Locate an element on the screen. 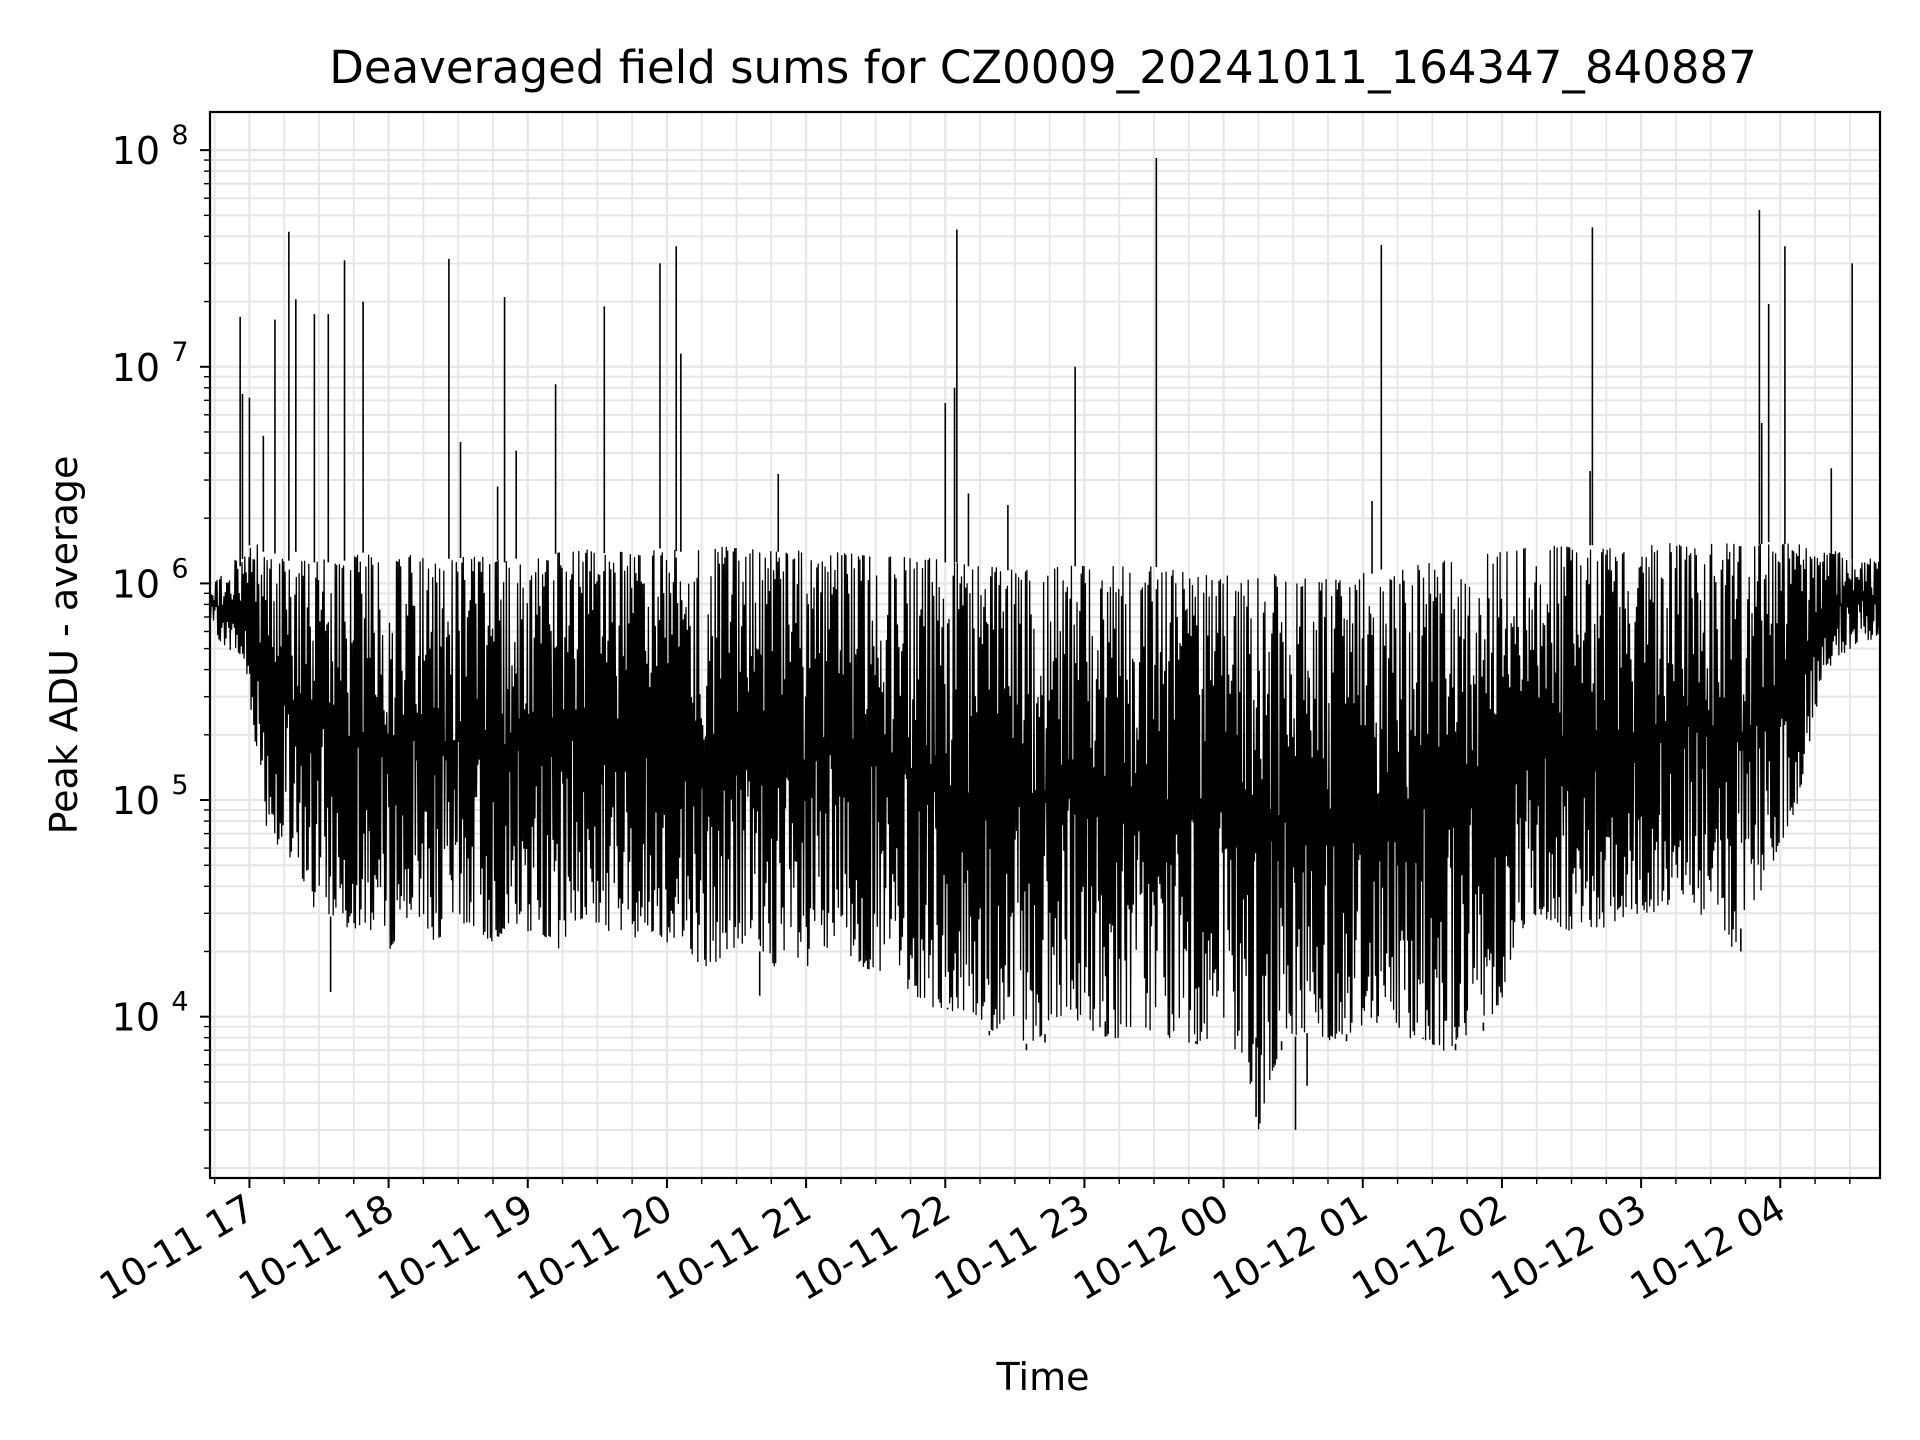  y-tick-exponent: 4 is located at coordinates (179, 1002).